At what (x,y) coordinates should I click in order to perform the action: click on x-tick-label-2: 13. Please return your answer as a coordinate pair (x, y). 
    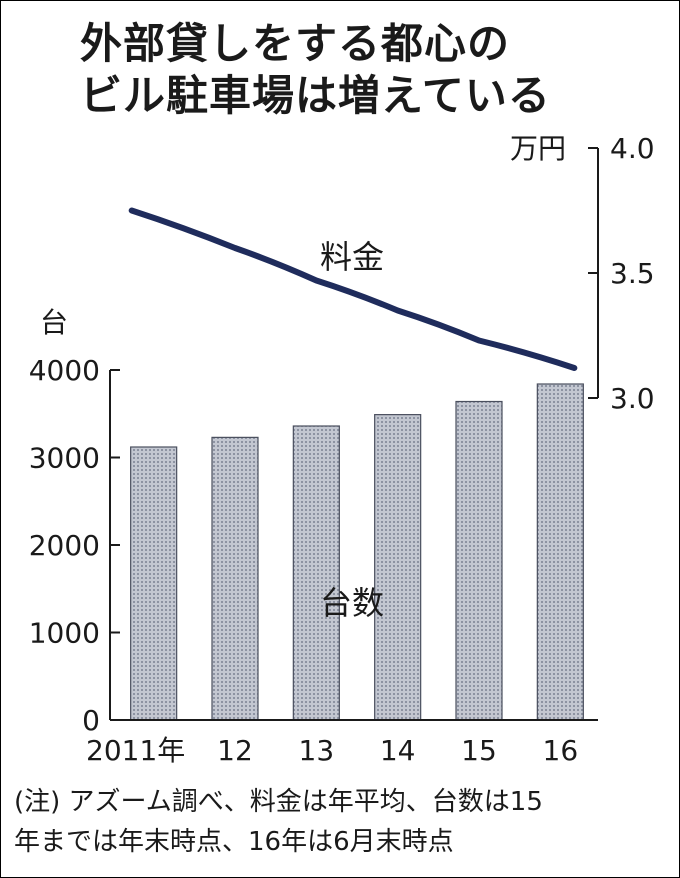
    Looking at the image, I should click on (317, 750).